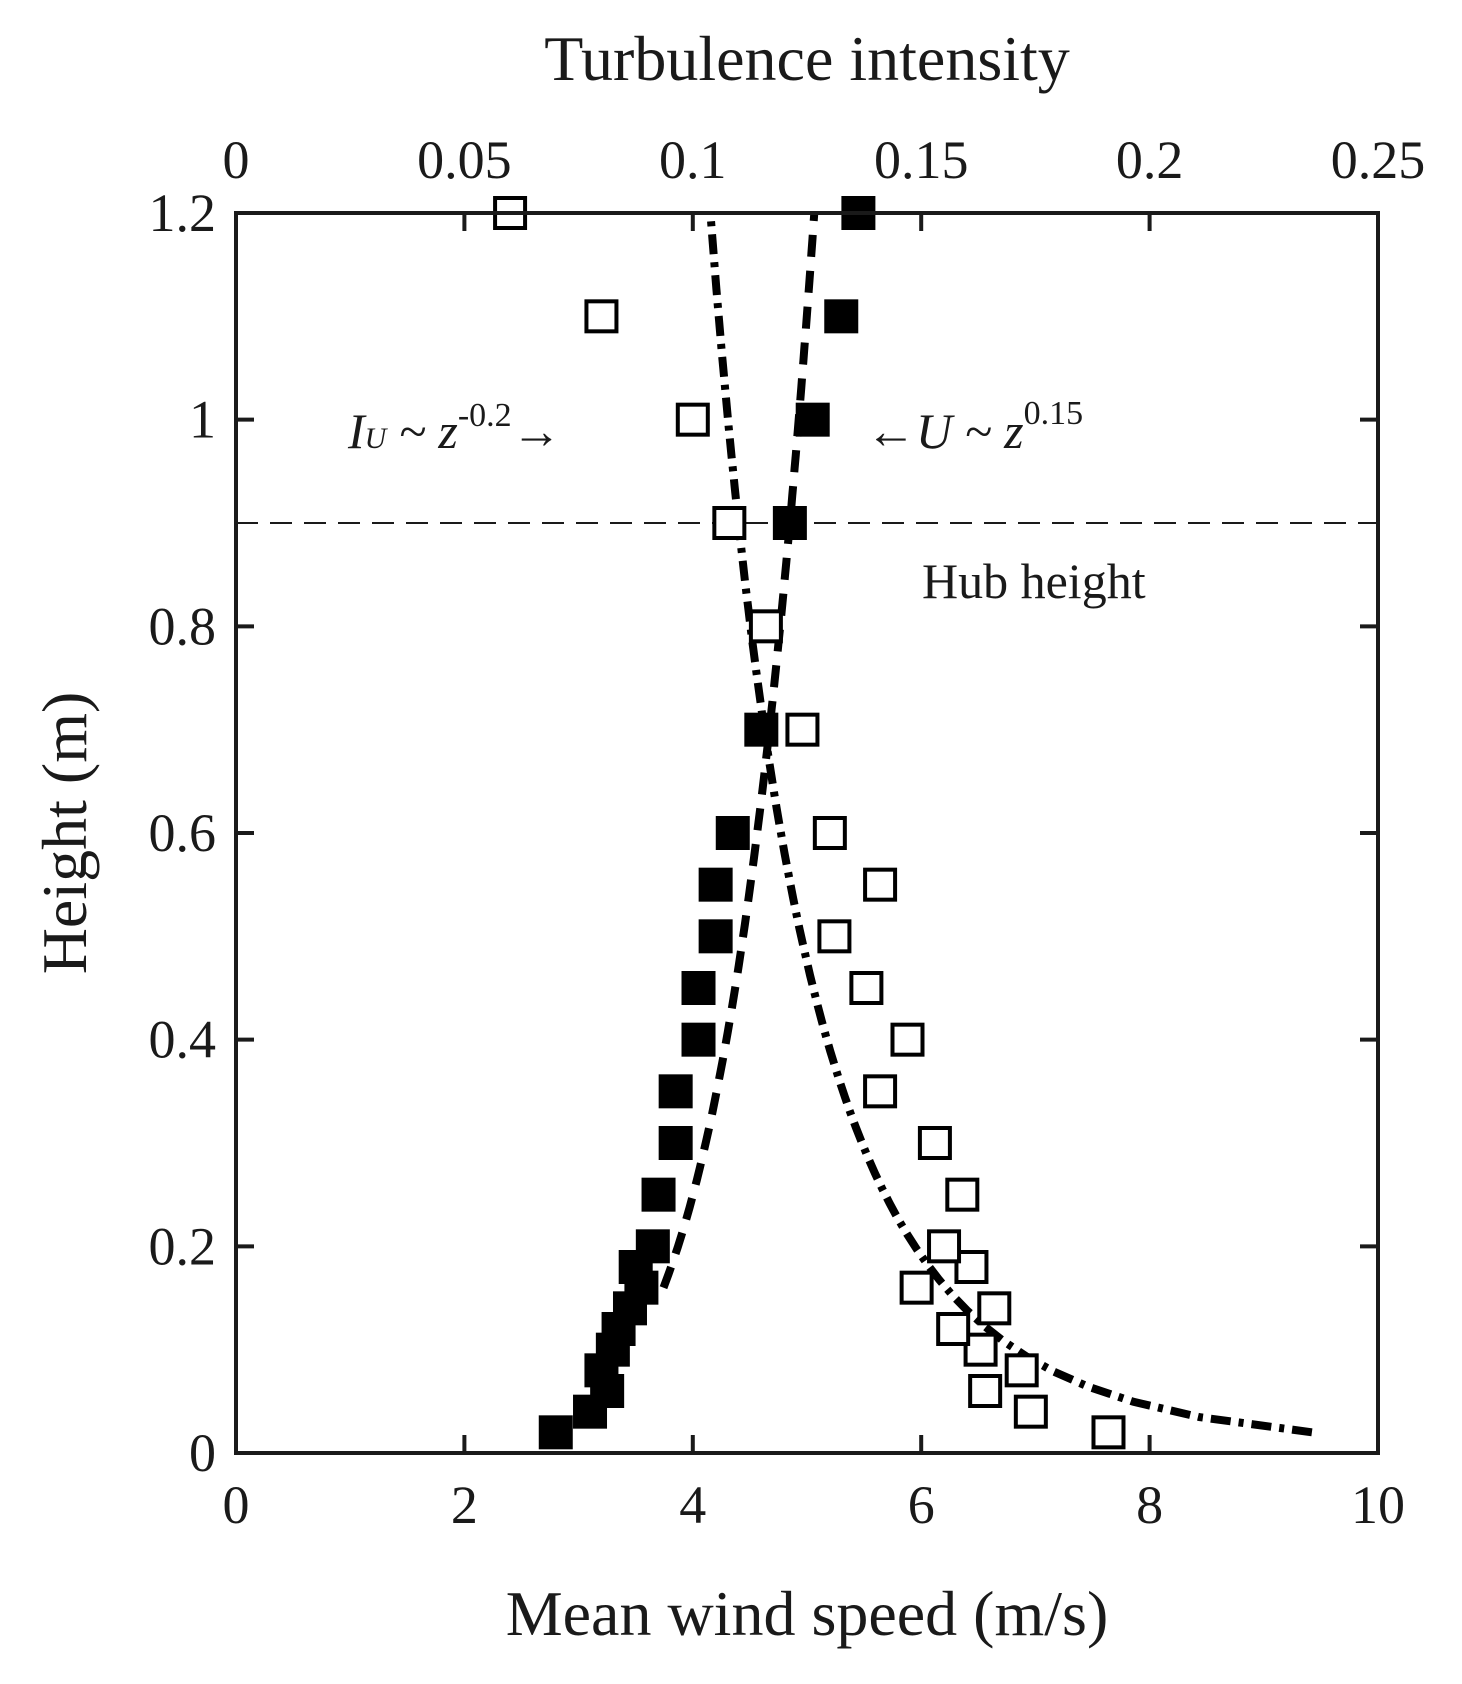 The image size is (1462, 1684). I want to click on y-tick-label: 0.8, so click(183, 626).